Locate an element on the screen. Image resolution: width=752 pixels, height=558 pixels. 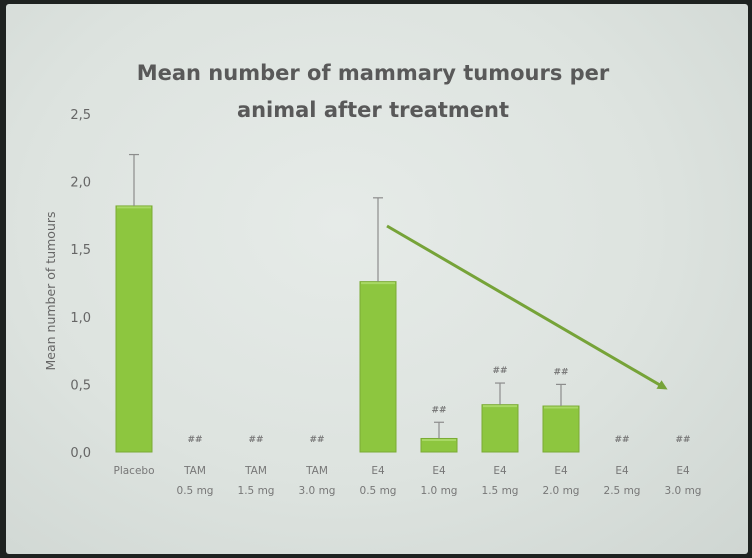
x-tick-label: 1.0 mg is located at coordinates (439, 491).